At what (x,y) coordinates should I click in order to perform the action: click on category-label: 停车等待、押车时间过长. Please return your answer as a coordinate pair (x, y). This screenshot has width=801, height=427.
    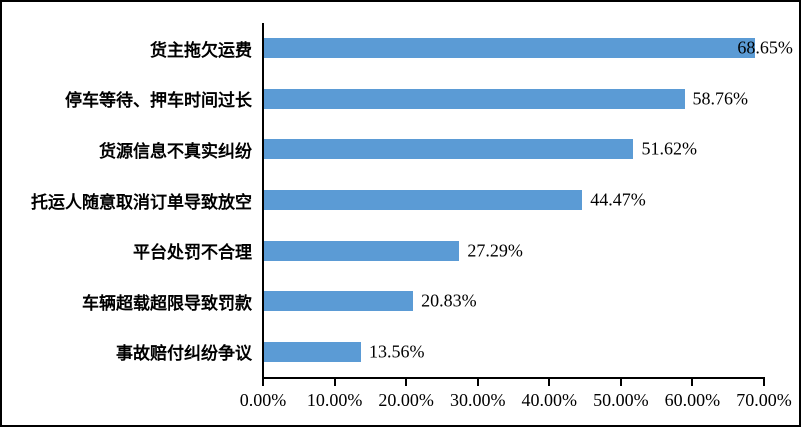
    Looking at the image, I should click on (158, 101).